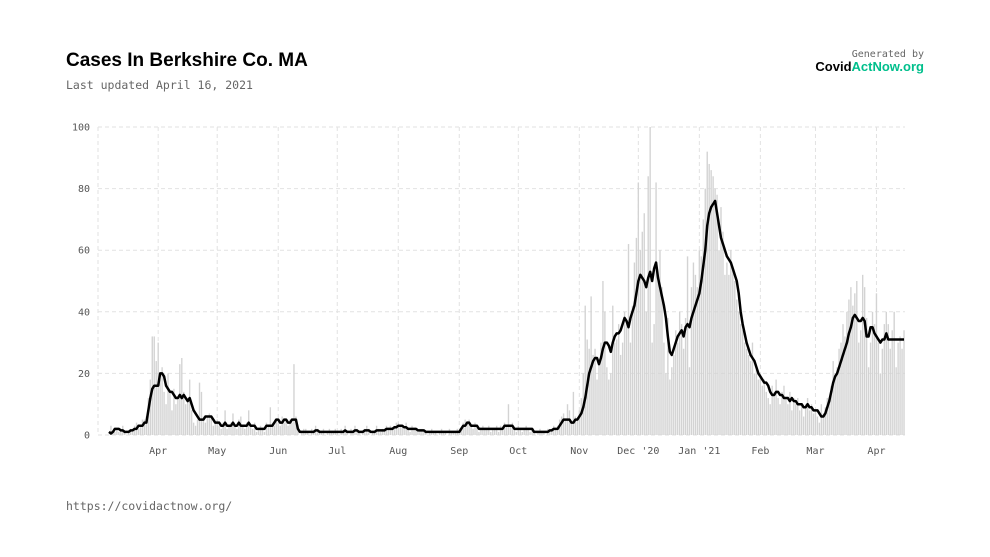  Describe the element at coordinates (869, 66) in the screenshot. I see `logo: CovidActNow.org` at that location.